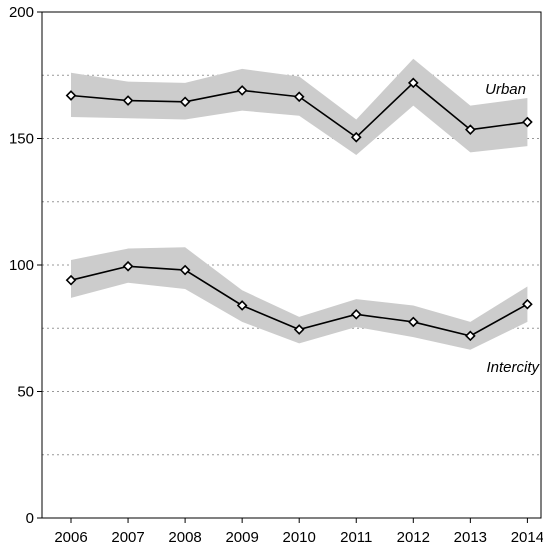  I want to click on x-tick-label: 2008, so click(184, 537).